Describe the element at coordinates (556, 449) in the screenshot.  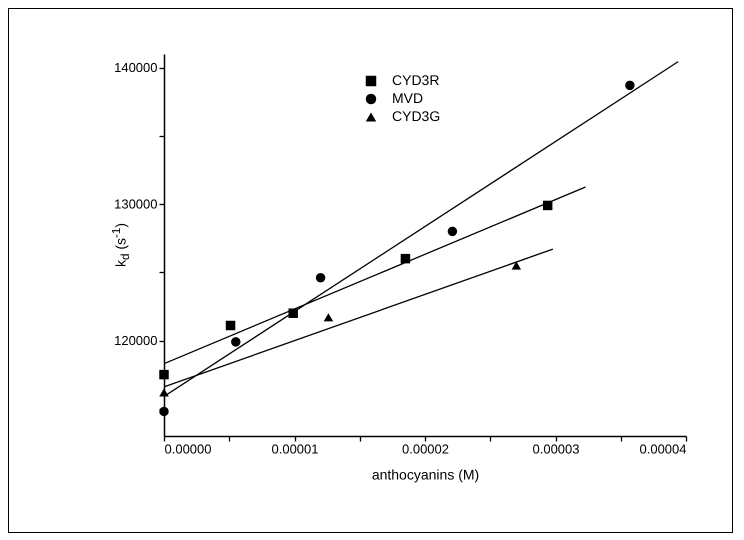
I see `x-tick-label: 0.00003` at that location.